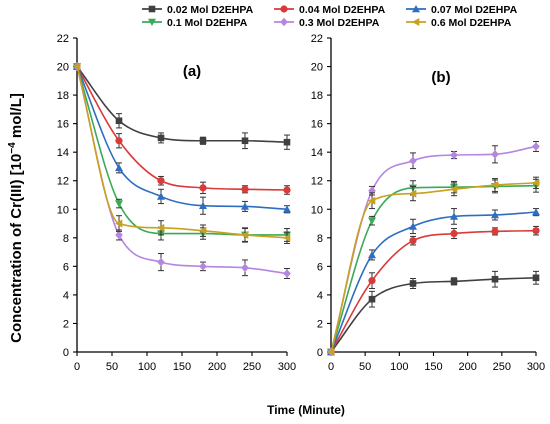 Image resolution: width=550 pixels, height=424 pixels. I want to click on legend-item: 0.6 Mol D2EHPA, so click(459, 23).